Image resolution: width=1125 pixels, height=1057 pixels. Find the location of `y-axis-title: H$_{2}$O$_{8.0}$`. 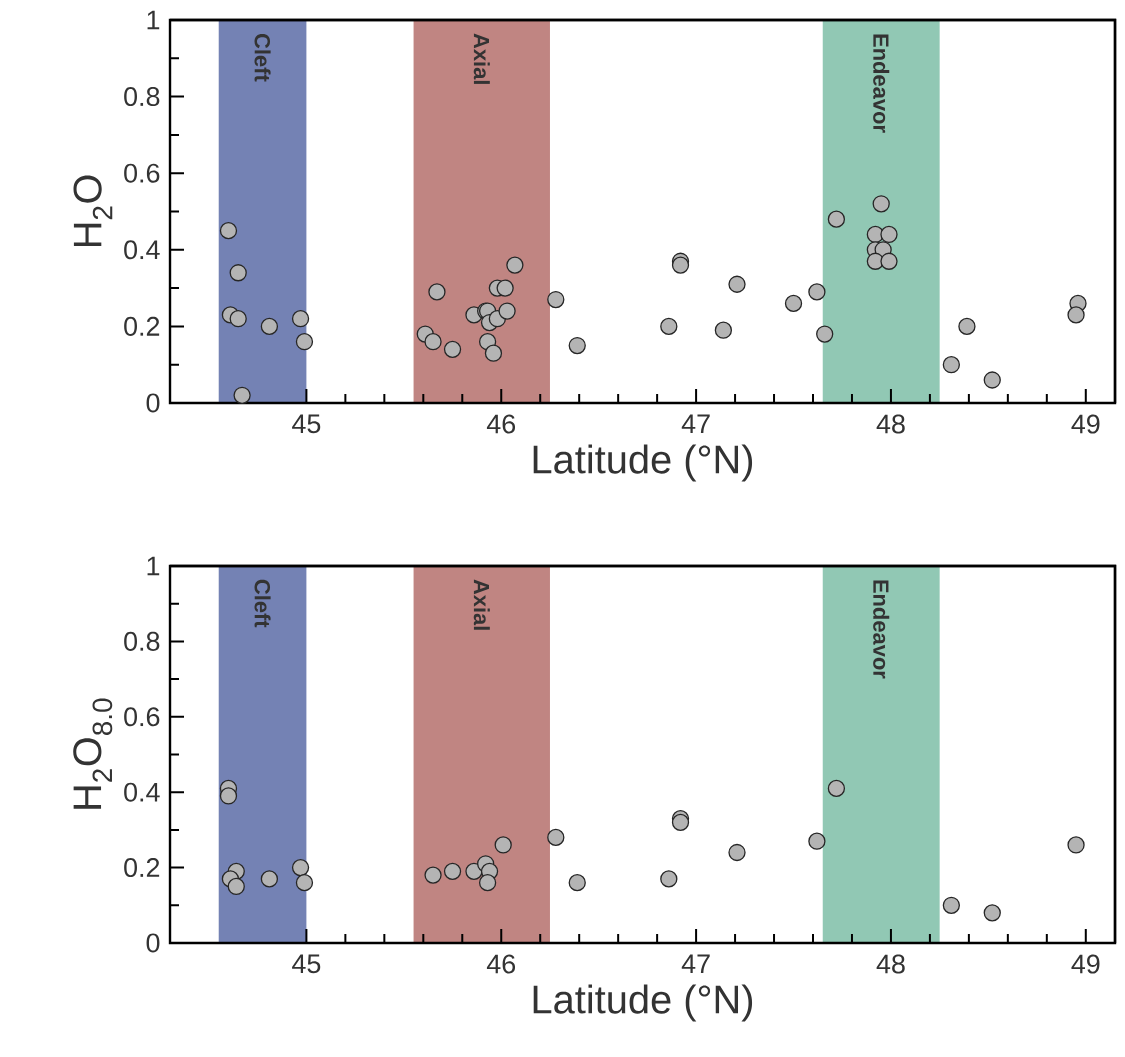

y-axis-title: H$_{2}$O$_{8.0}$ is located at coordinates (93, 753).